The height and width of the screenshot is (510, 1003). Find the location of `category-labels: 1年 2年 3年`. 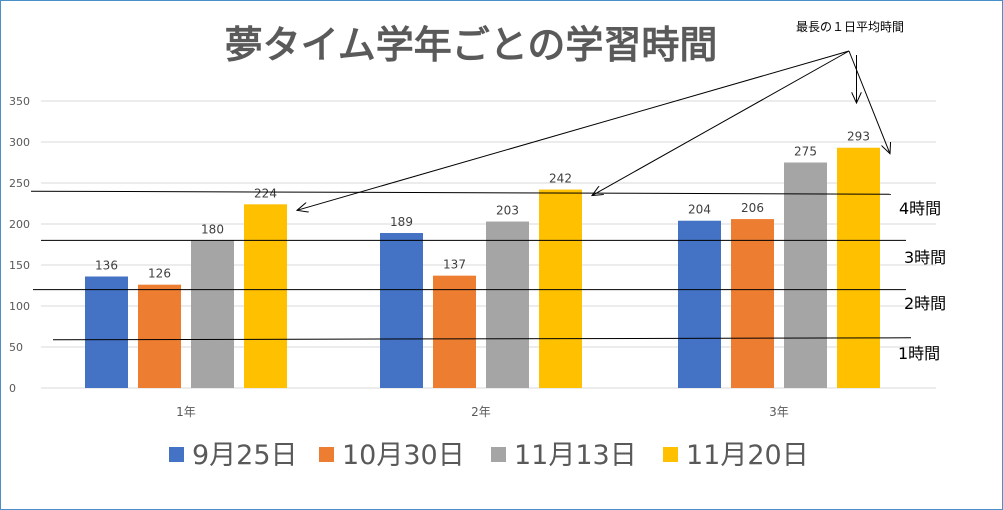

category-labels: 1年 2年 3年 is located at coordinates (482, 412).